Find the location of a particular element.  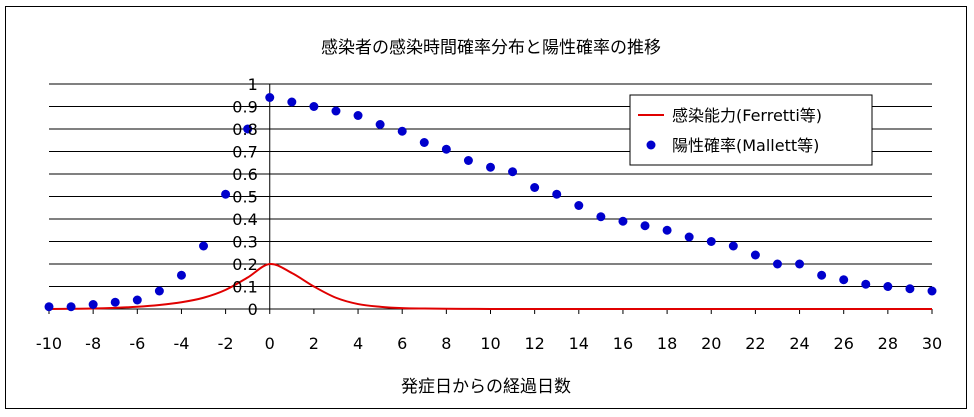

x-tick-label: 4 is located at coordinates (358, 343).